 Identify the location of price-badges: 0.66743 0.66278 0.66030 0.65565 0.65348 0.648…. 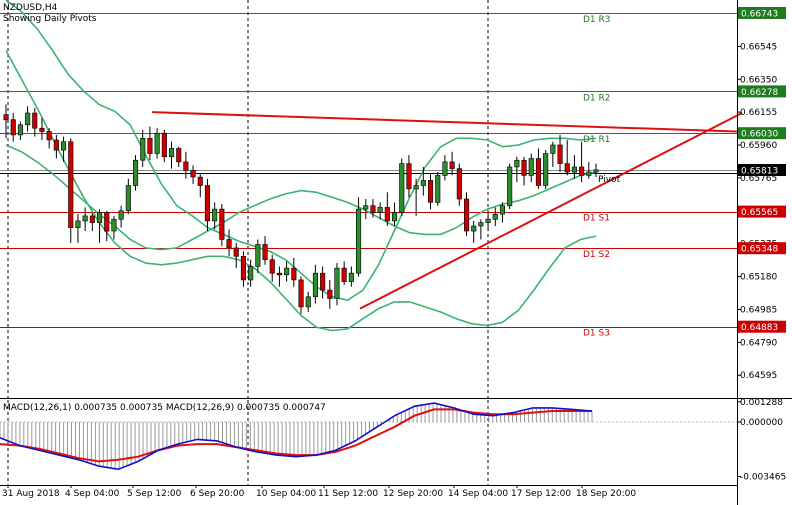
(762, 170).